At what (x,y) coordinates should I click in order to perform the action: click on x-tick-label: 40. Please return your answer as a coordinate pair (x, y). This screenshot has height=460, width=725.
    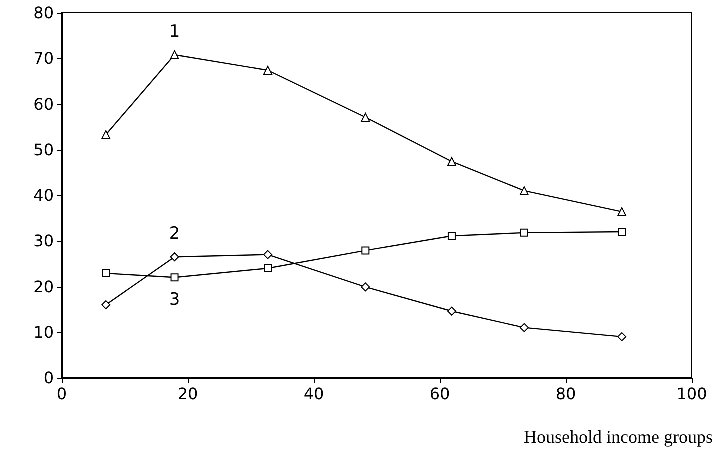
    Looking at the image, I should click on (314, 394).